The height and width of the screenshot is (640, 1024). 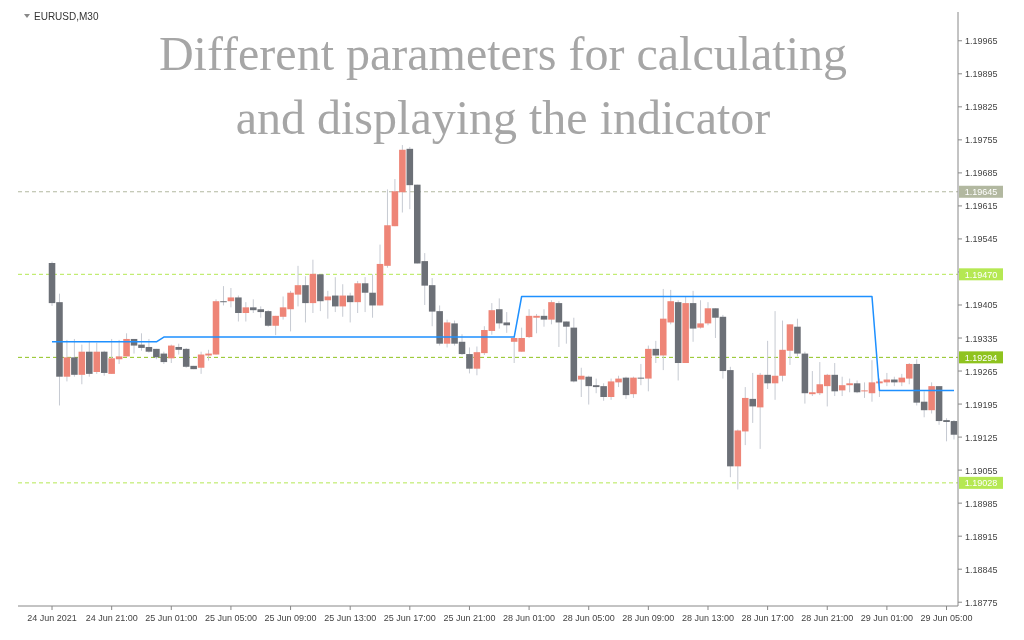 What do you see at coordinates (981, 569) in the screenshot?
I see `y-tick-label: 1.18845` at bounding box center [981, 569].